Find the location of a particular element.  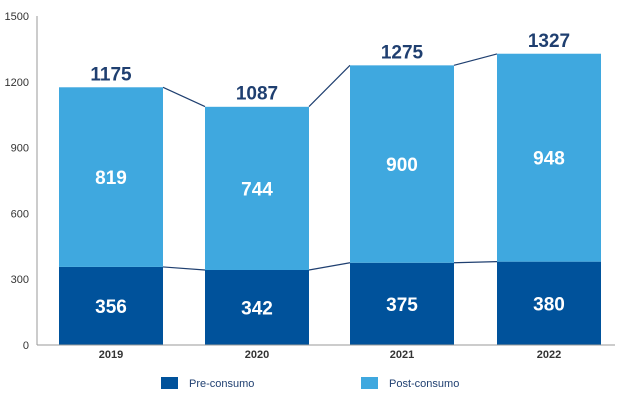

post-consumo-value-label: 948 is located at coordinates (549, 159).